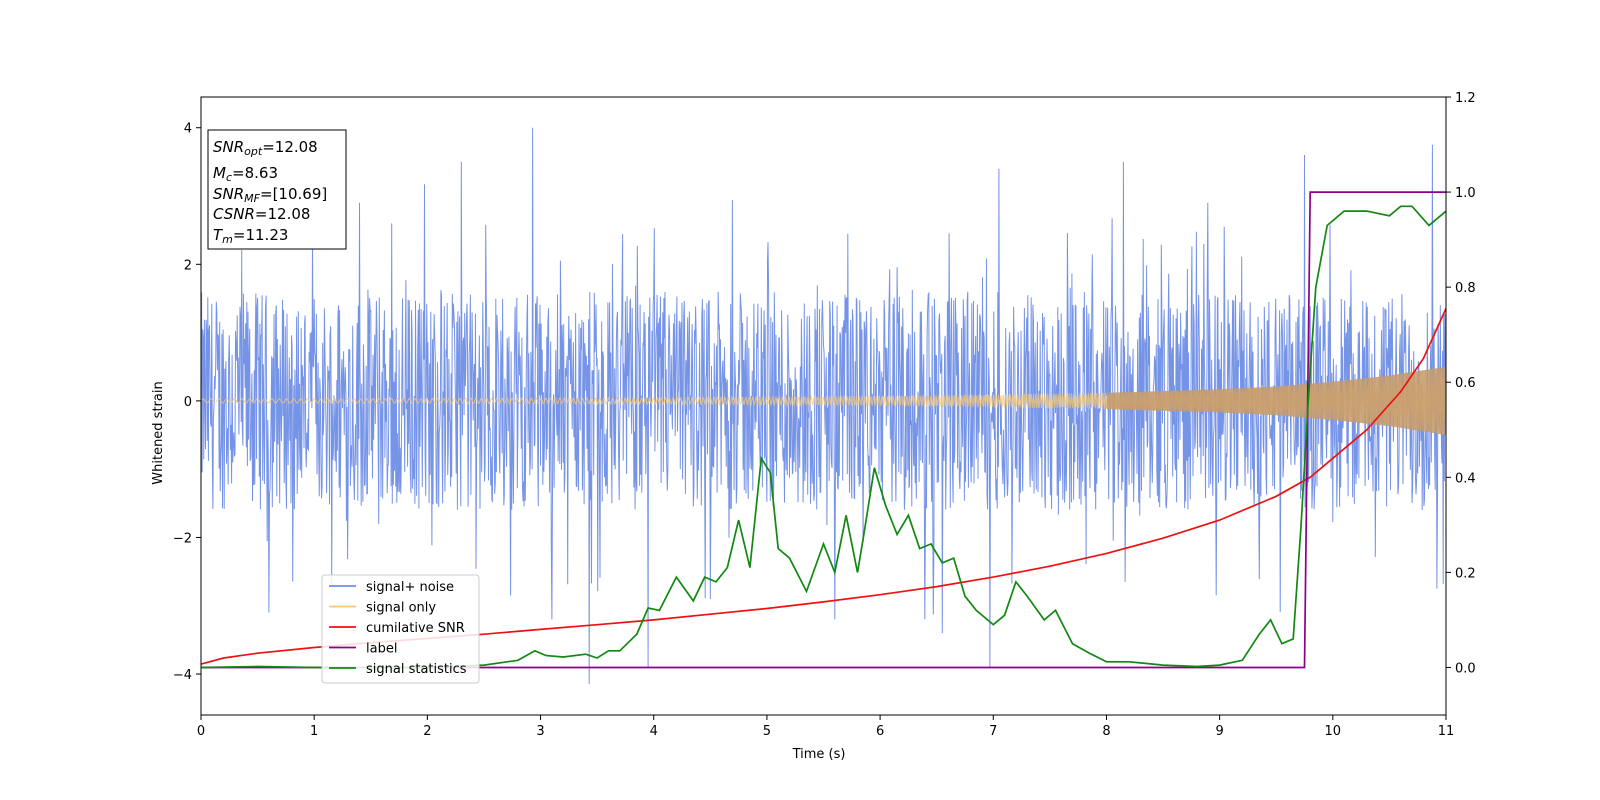  Describe the element at coordinates (314, 731) in the screenshot. I see `x-tick-label: 1` at that location.